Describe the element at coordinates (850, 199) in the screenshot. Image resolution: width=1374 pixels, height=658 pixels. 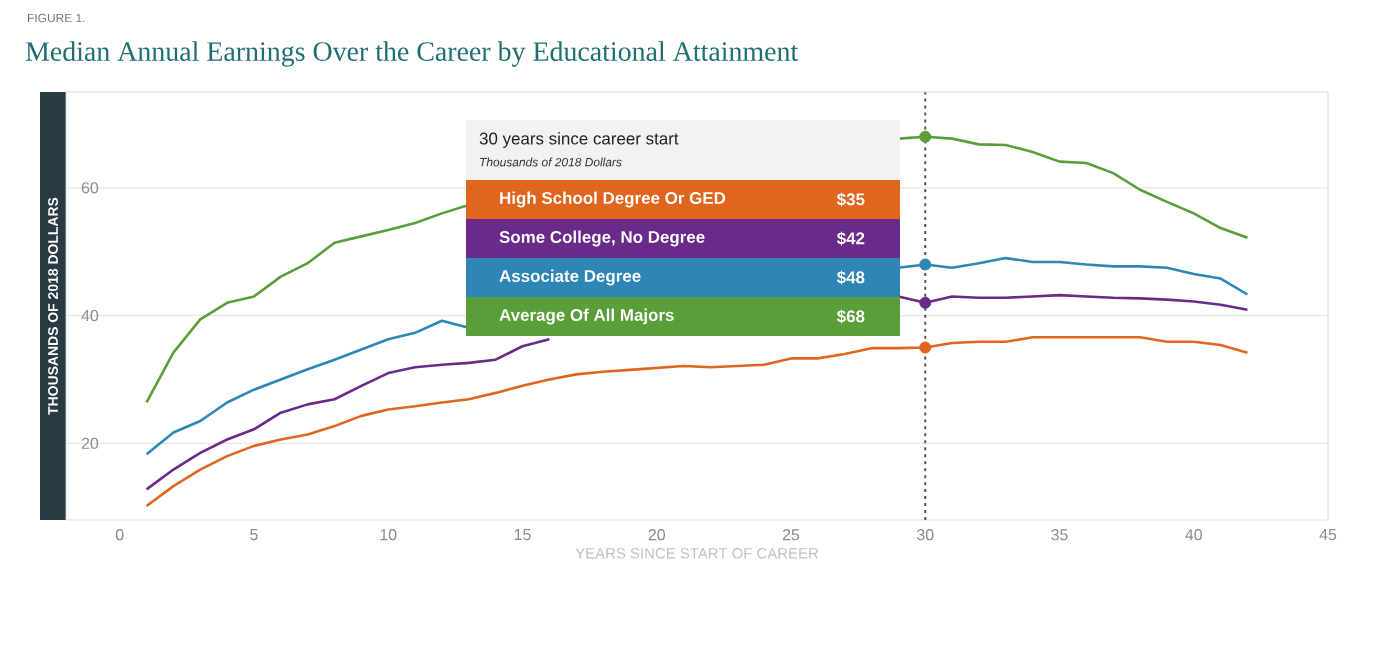
I see `annotation: $35` at that location.